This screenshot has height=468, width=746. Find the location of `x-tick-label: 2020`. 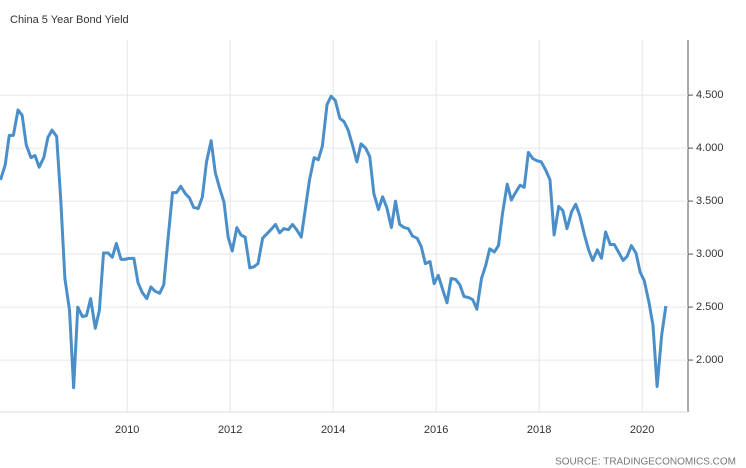

x-tick-label: 2020 is located at coordinates (642, 430).